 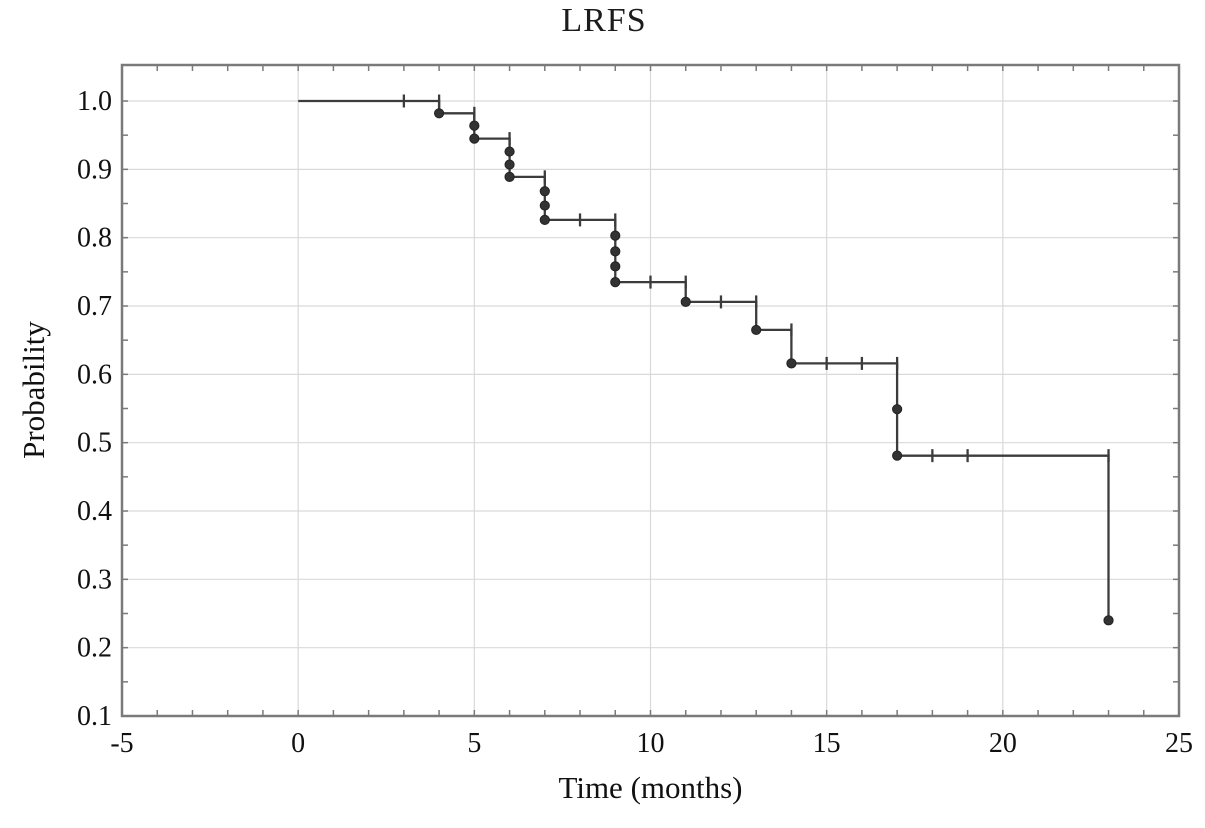 I want to click on x-tick-label: 10, so click(x=651, y=743).